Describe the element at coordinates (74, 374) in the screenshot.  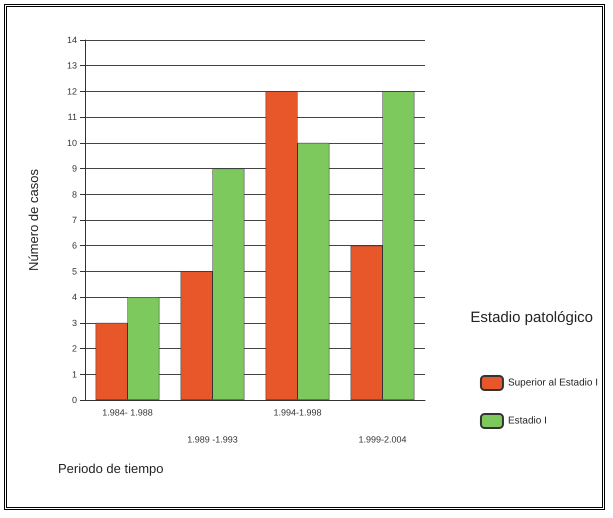
I see `y-tick-label: 1` at that location.